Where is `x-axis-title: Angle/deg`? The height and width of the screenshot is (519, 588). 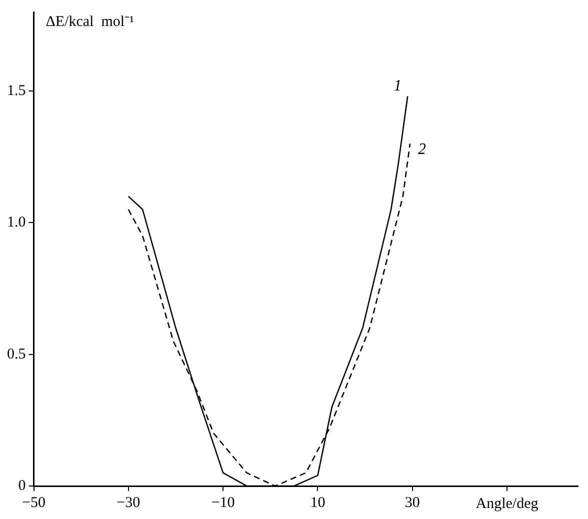
x-axis-title: Angle/deg is located at coordinates (507, 504).